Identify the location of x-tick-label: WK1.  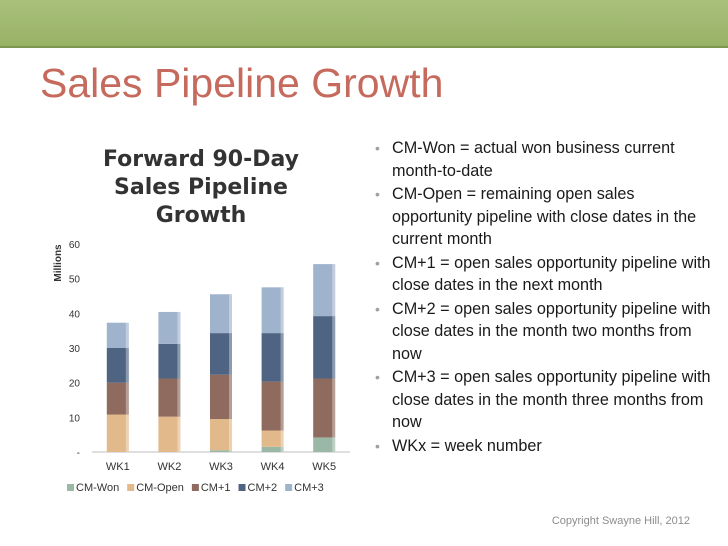
(118, 467).